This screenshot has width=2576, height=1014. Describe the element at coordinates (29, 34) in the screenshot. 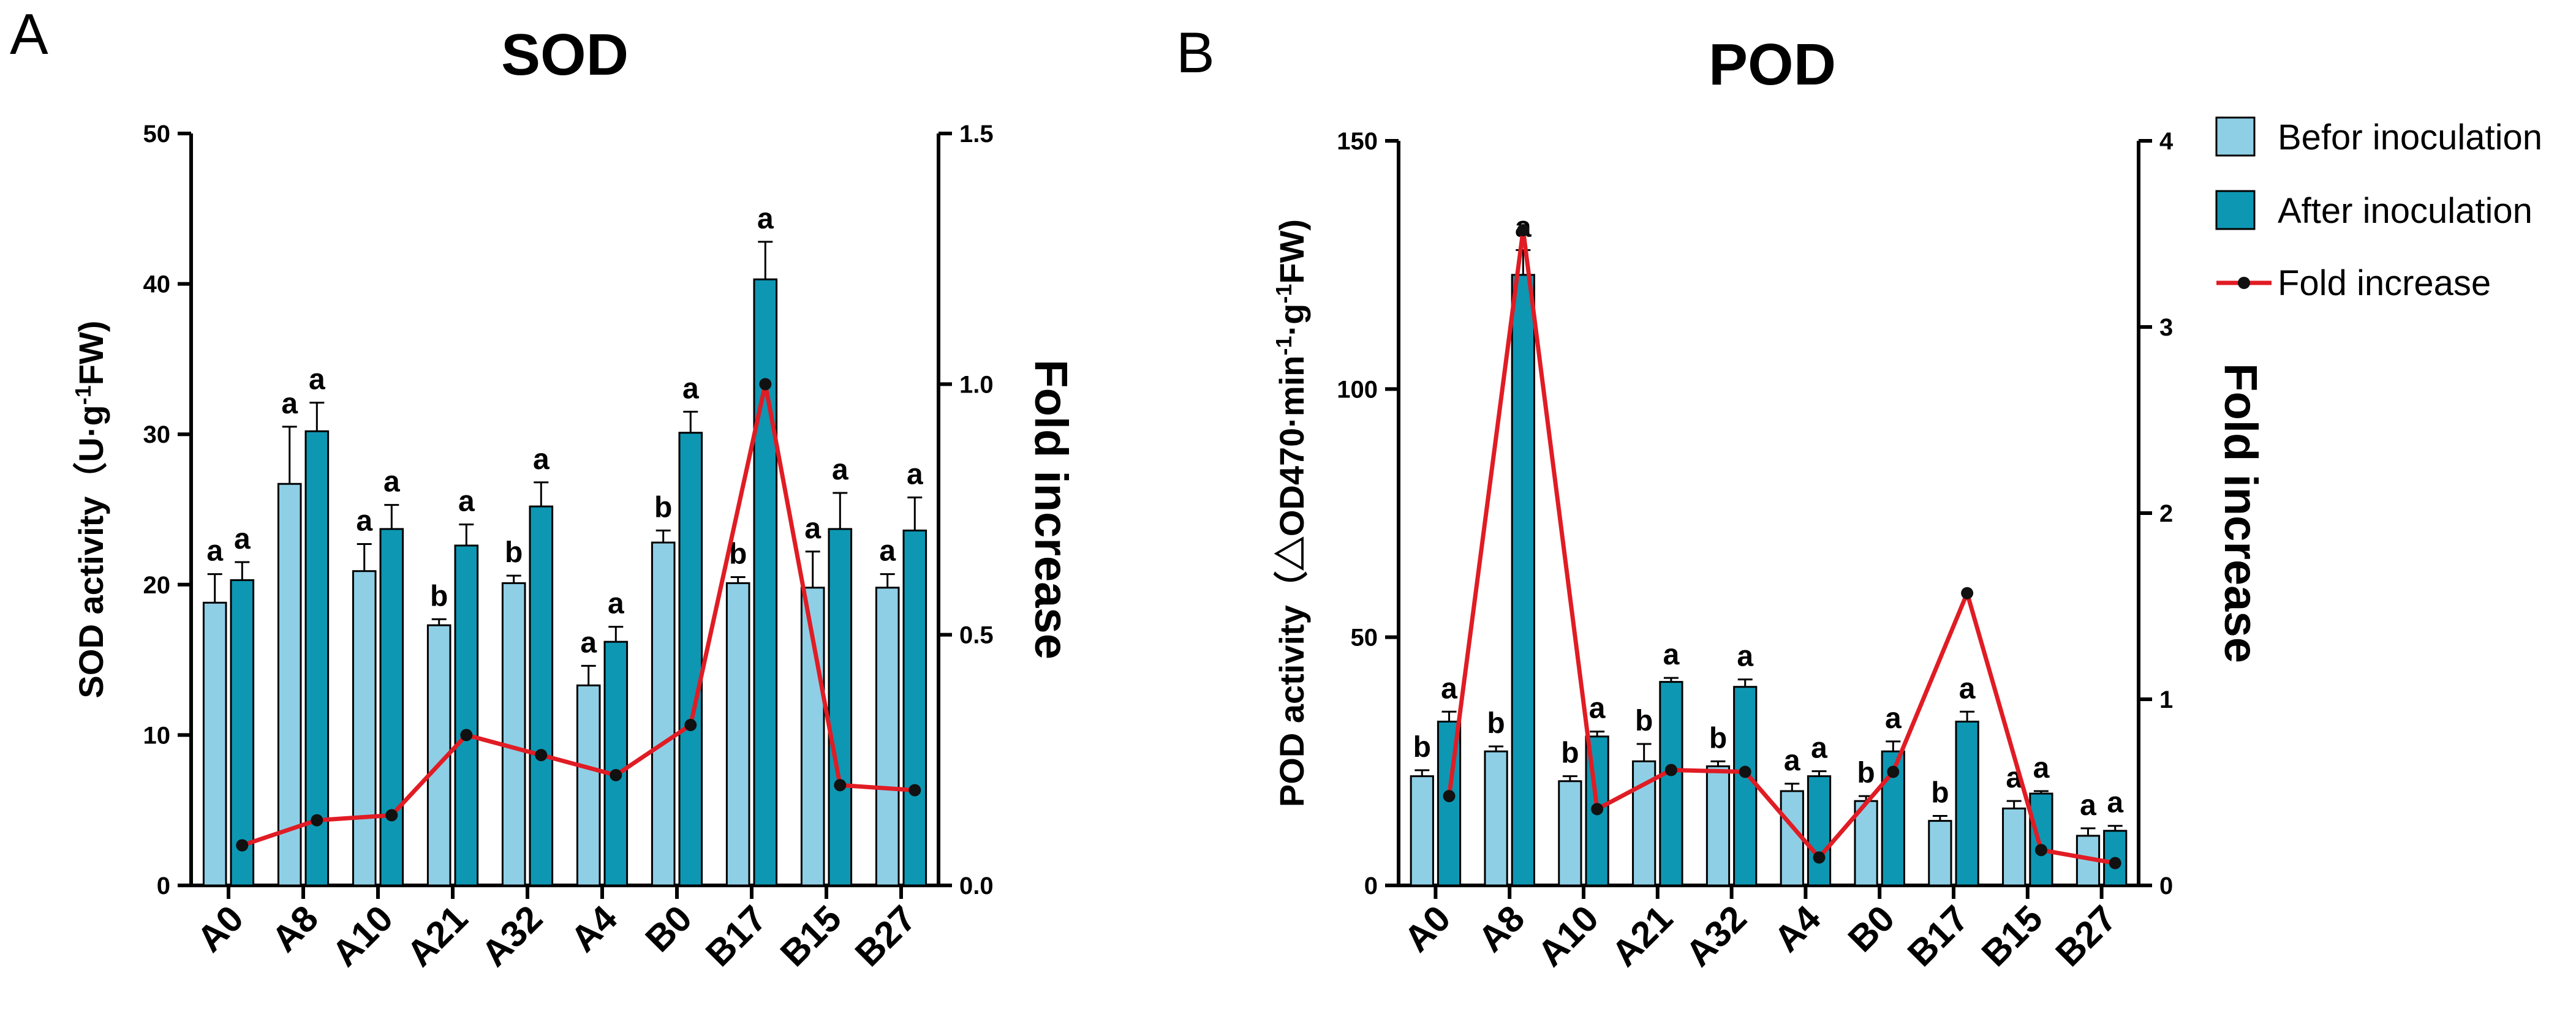

I see `panel-letter: A` at that location.